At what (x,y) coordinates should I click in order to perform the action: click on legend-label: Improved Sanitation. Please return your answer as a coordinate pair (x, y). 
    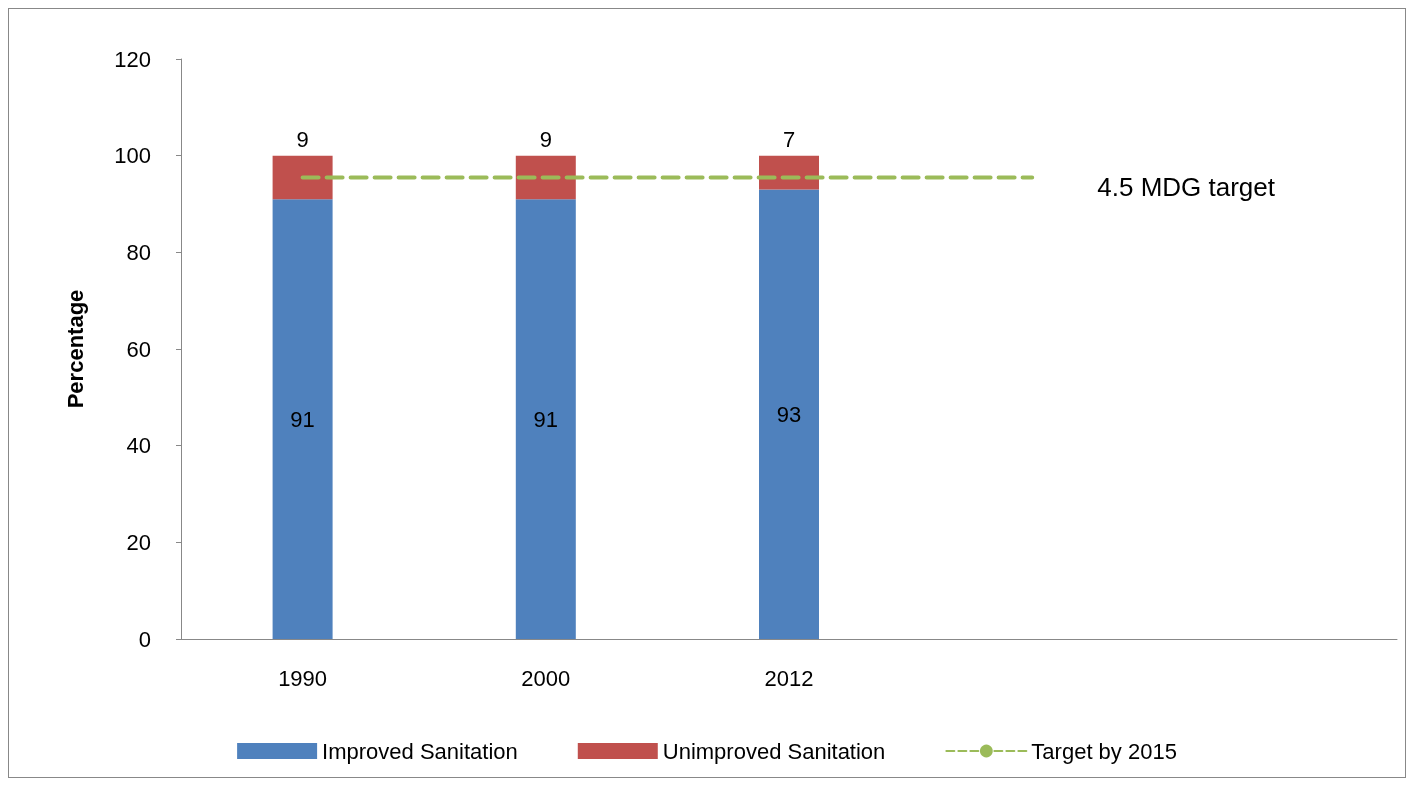
    Looking at the image, I should click on (420, 751).